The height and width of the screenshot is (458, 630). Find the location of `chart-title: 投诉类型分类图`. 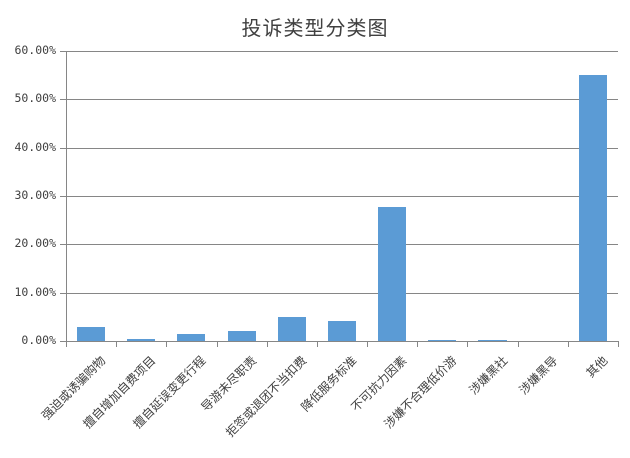

chart-title: 投诉类型分类图 is located at coordinates (315, 28).